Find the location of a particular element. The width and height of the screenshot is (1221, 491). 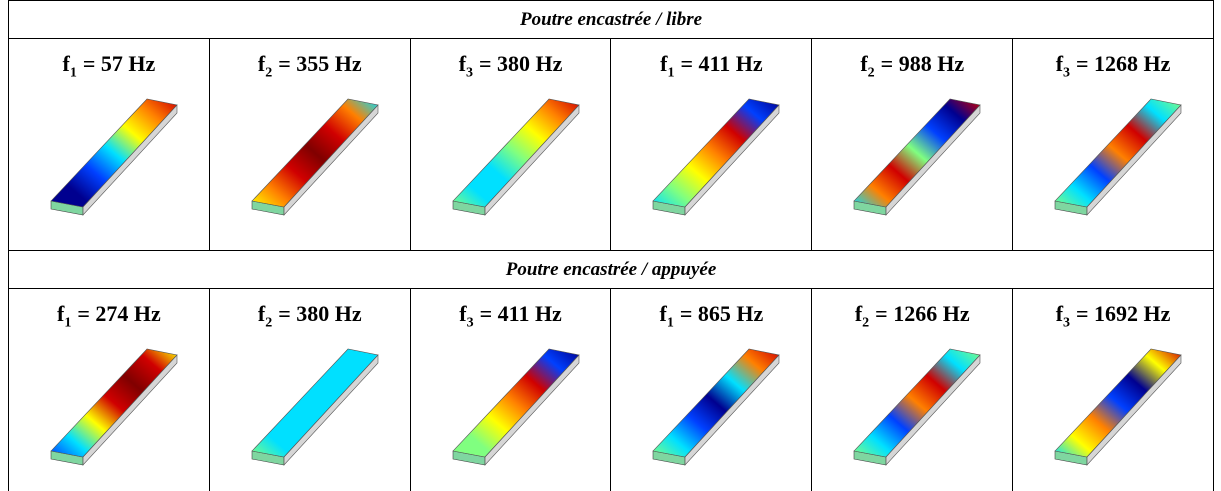

frequency-value: = 865 Hz is located at coordinates (721, 313).